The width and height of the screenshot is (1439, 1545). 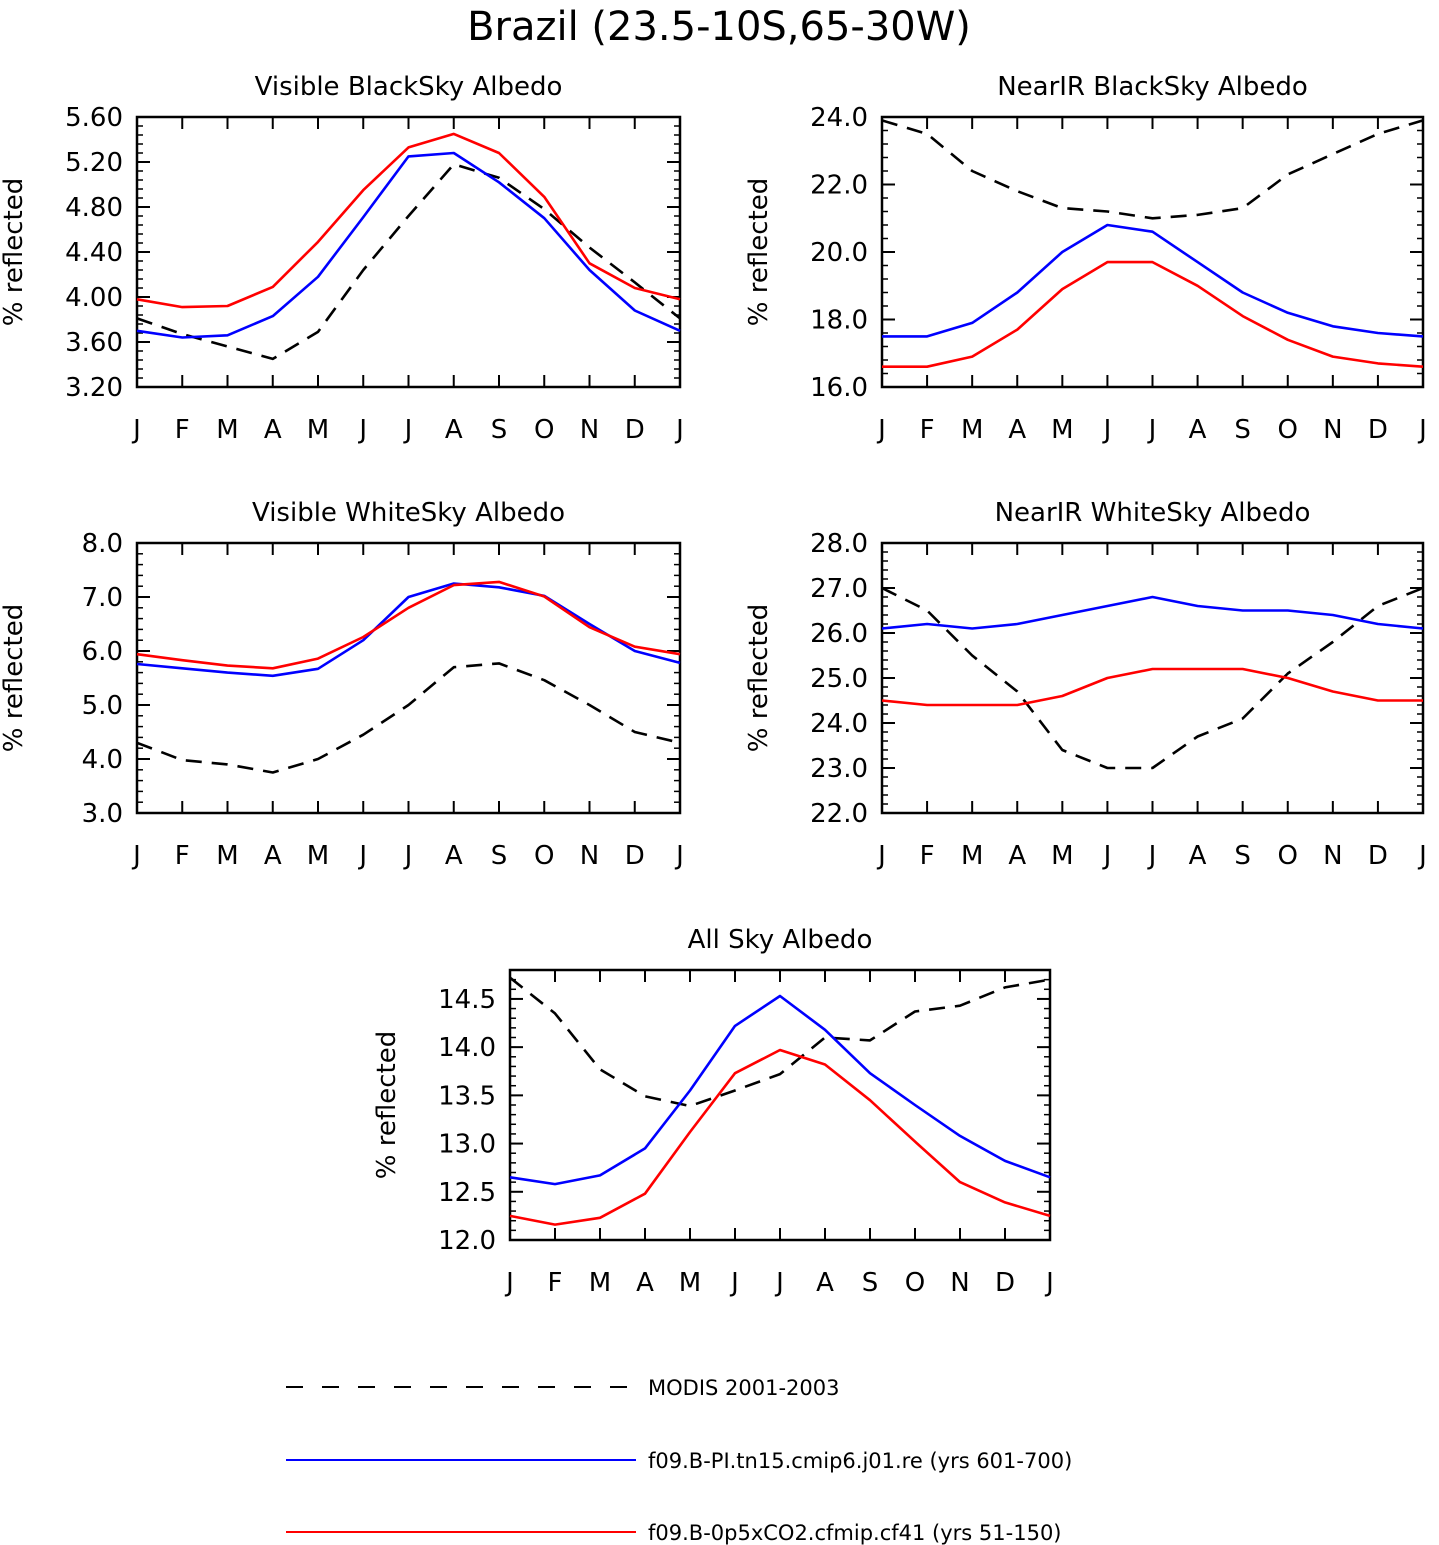 I want to click on y-tick-label: 20.0, so click(x=839, y=253).